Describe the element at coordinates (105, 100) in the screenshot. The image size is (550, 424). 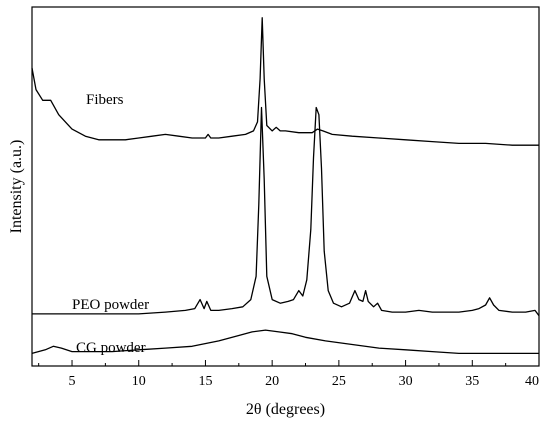
I see `series-label-fibers: Fibers` at that location.